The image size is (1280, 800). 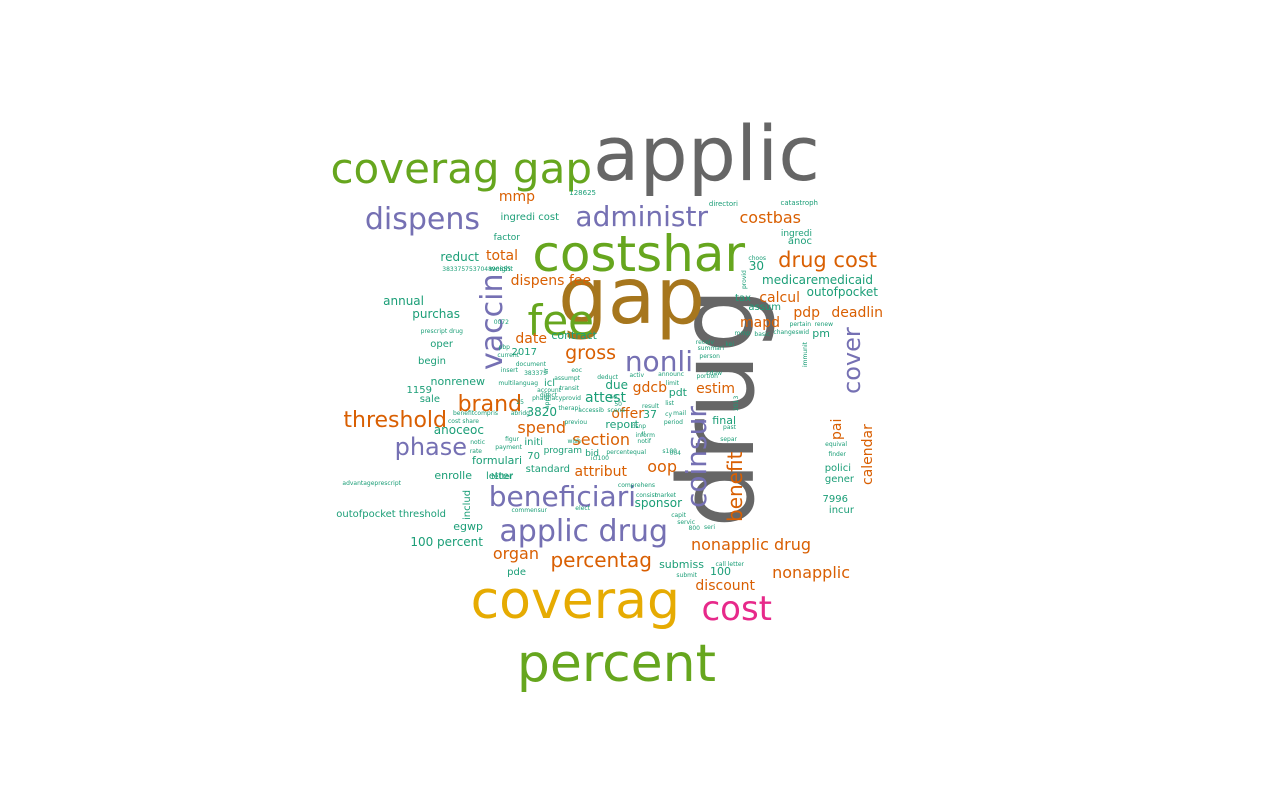 What do you see at coordinates (729, 344) in the screenshot?
I see `cloud-word: kei` at bounding box center [729, 344].